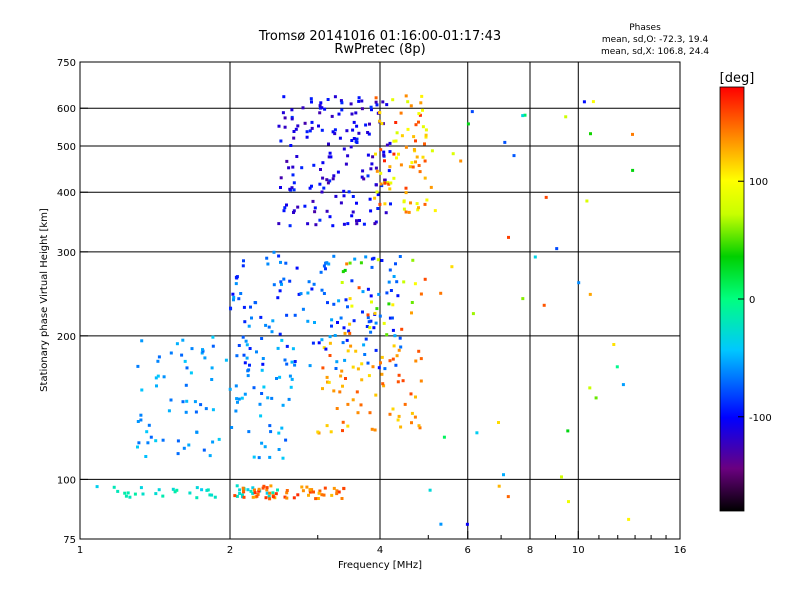 The image size is (800, 600). What do you see at coordinates (530, 550) in the screenshot?
I see `x-tick-label: 8` at bounding box center [530, 550].